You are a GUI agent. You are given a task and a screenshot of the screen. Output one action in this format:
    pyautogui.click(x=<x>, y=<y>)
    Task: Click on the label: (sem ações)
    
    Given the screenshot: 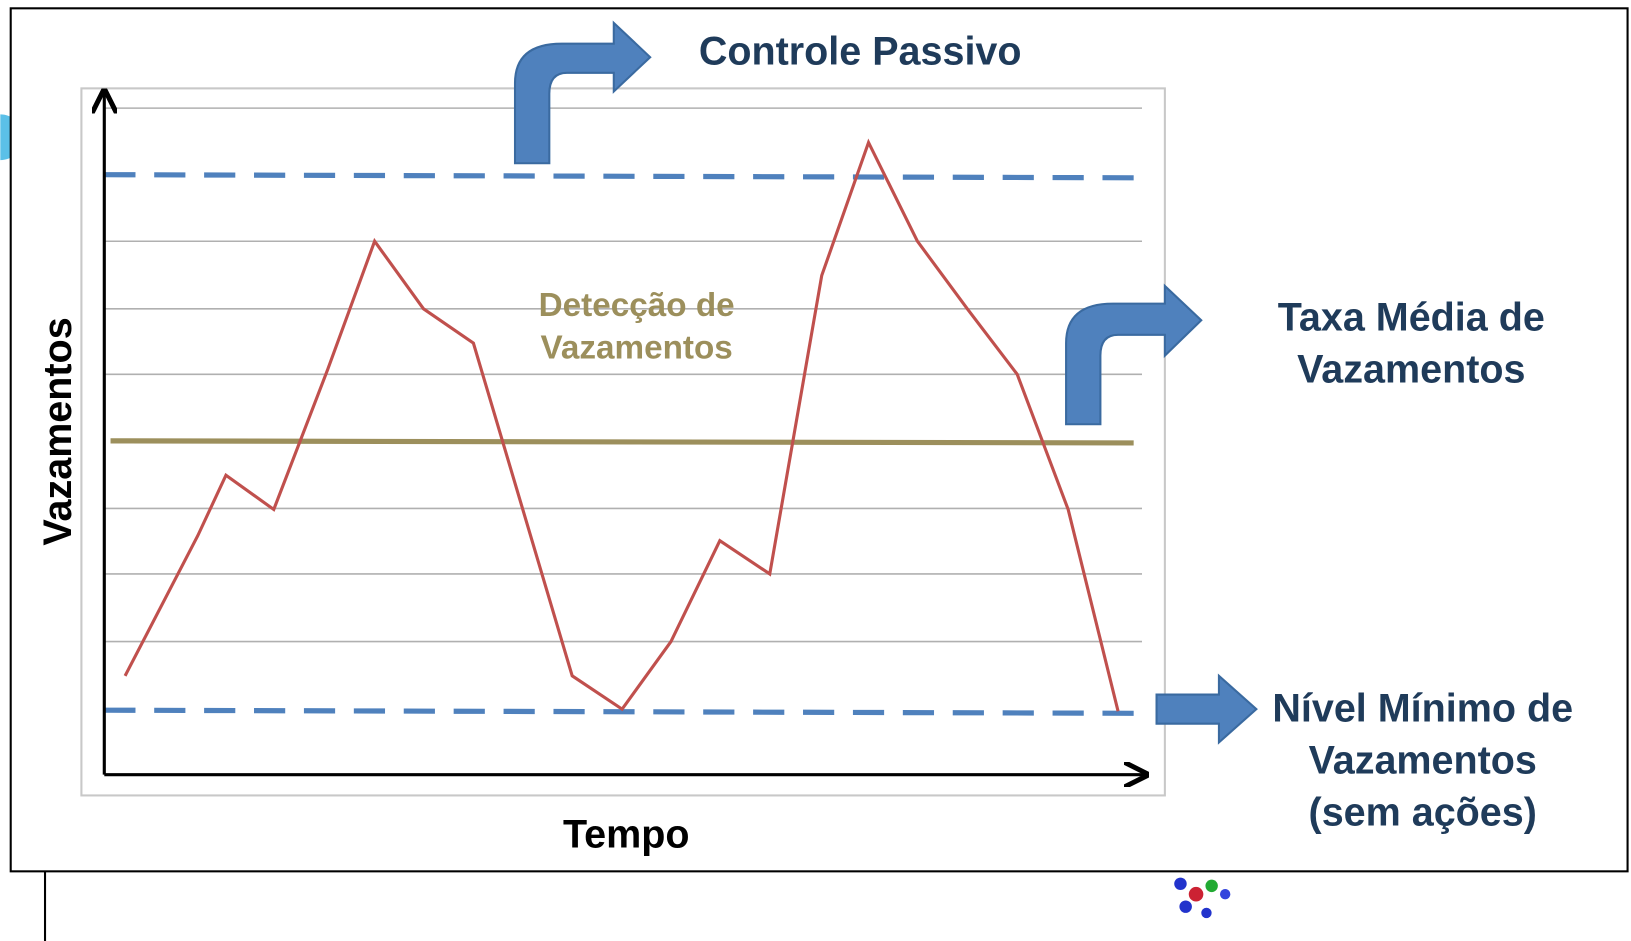 What is the action you would take?
    pyautogui.click(x=1423, y=813)
    